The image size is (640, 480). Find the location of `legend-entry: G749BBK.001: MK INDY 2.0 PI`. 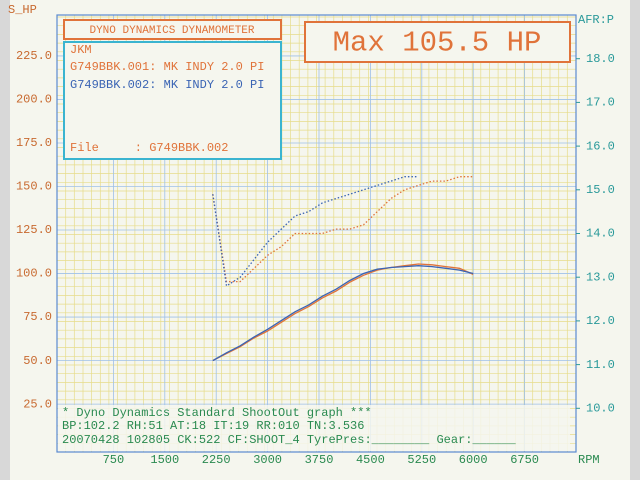

legend-entry: G749BBK.001: MK INDY 2.0 PI is located at coordinates (167, 67).